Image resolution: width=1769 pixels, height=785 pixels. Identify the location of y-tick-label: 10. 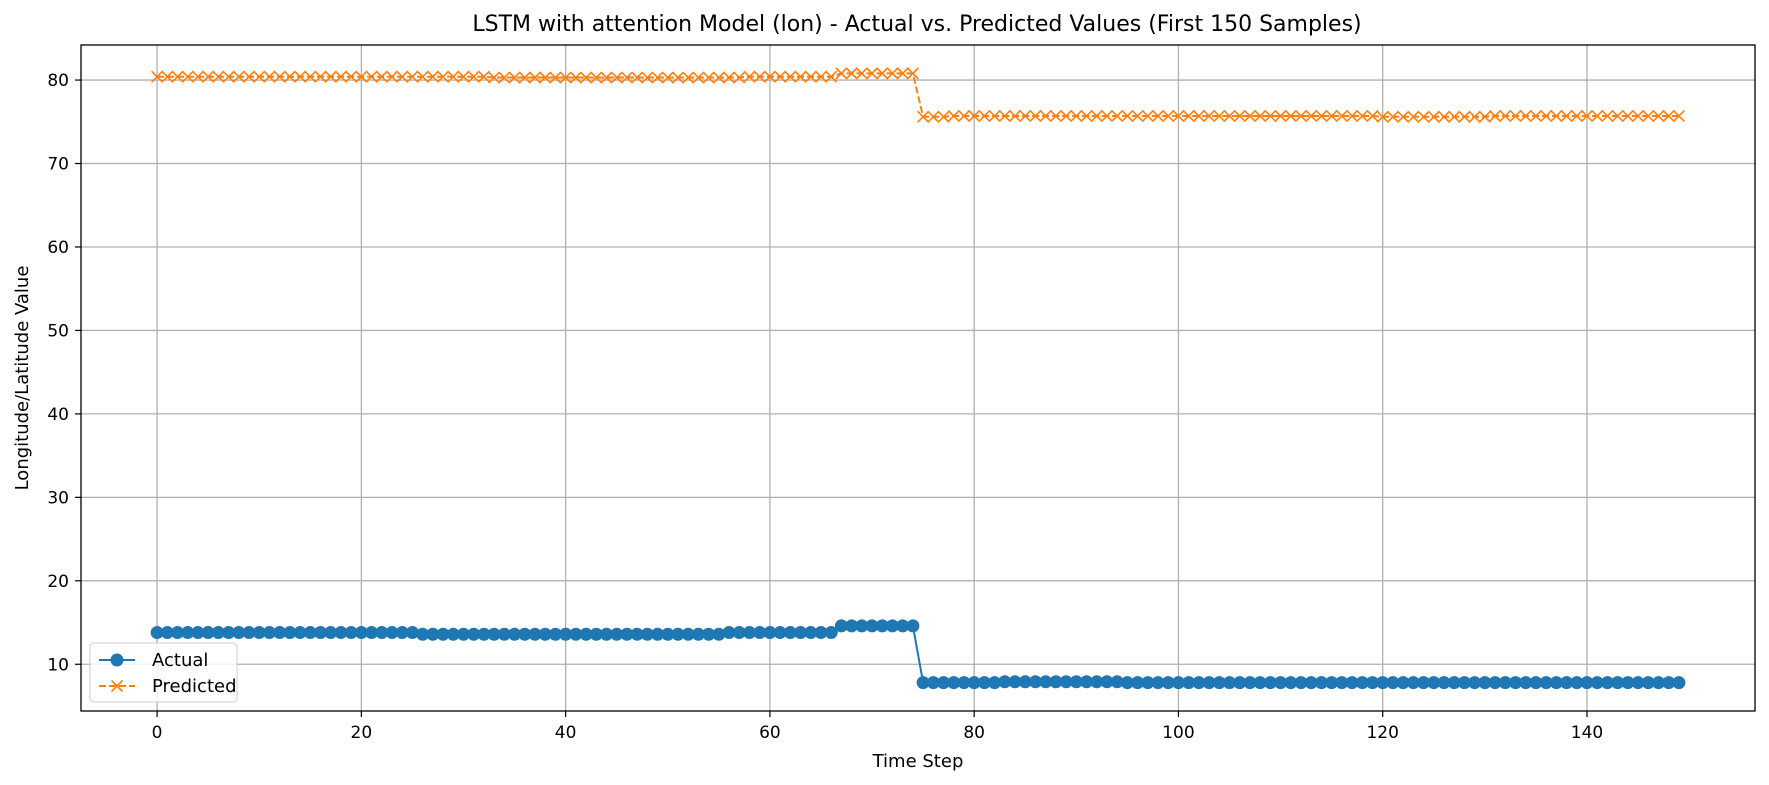
(58, 665).